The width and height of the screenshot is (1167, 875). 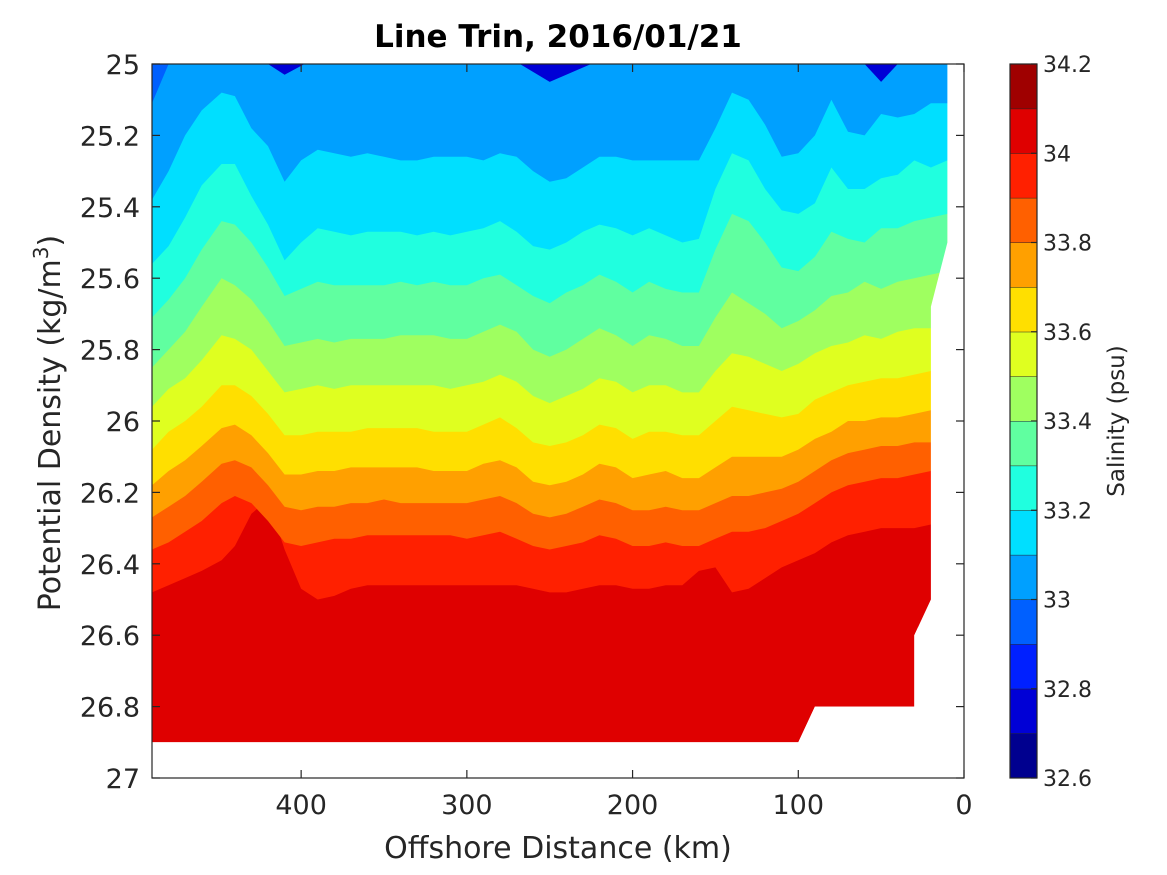 What do you see at coordinates (110, 565) in the screenshot?
I see `y-tick-label: 26.4` at bounding box center [110, 565].